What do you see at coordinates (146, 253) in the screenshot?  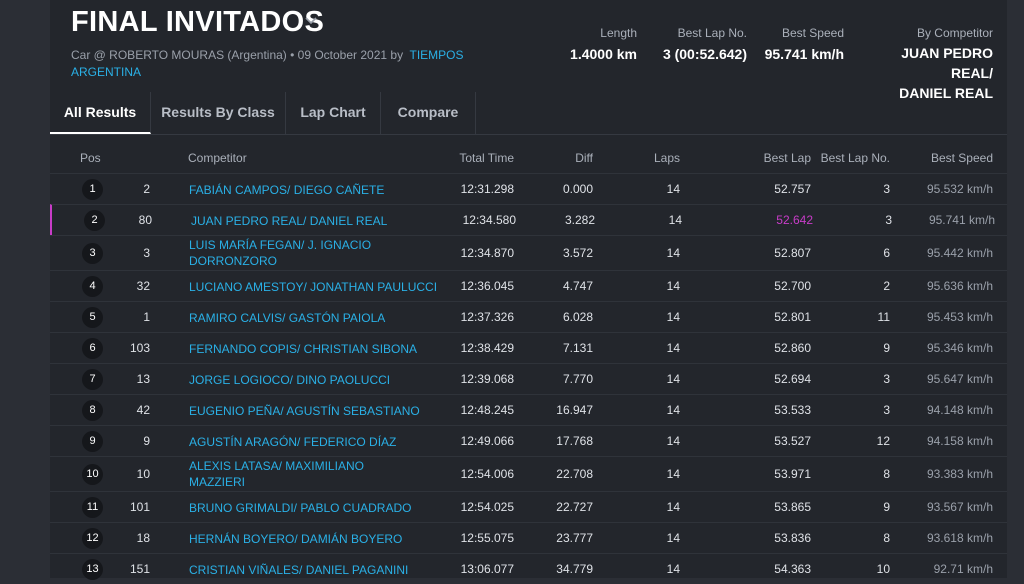 I see `car-number: 3` at bounding box center [146, 253].